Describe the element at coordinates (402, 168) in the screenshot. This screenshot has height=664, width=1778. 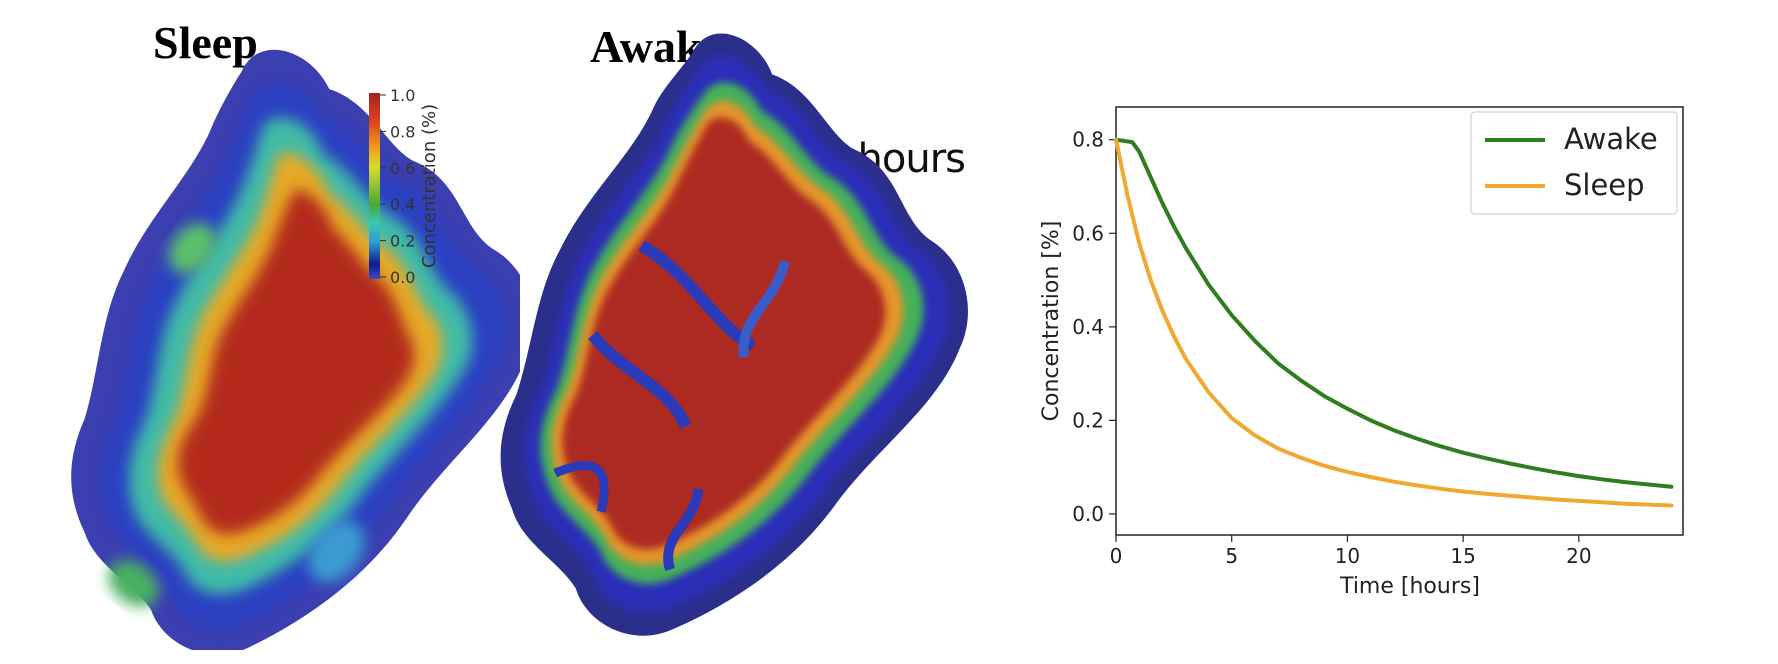
I see `colorbar-tick-label: 0.6` at that location.